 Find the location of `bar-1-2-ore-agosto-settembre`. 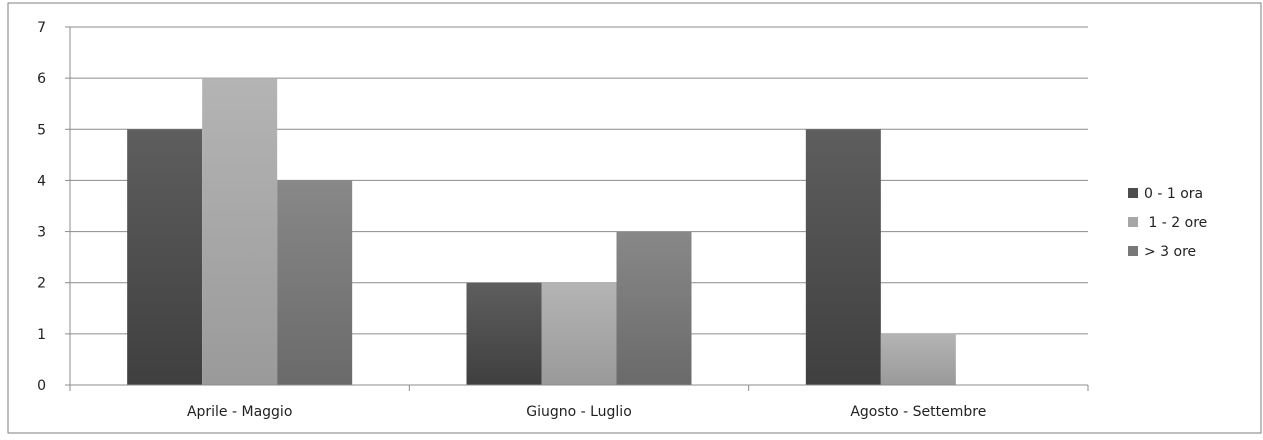

bar-1-2-ore-agosto-settembre is located at coordinates (918, 359).